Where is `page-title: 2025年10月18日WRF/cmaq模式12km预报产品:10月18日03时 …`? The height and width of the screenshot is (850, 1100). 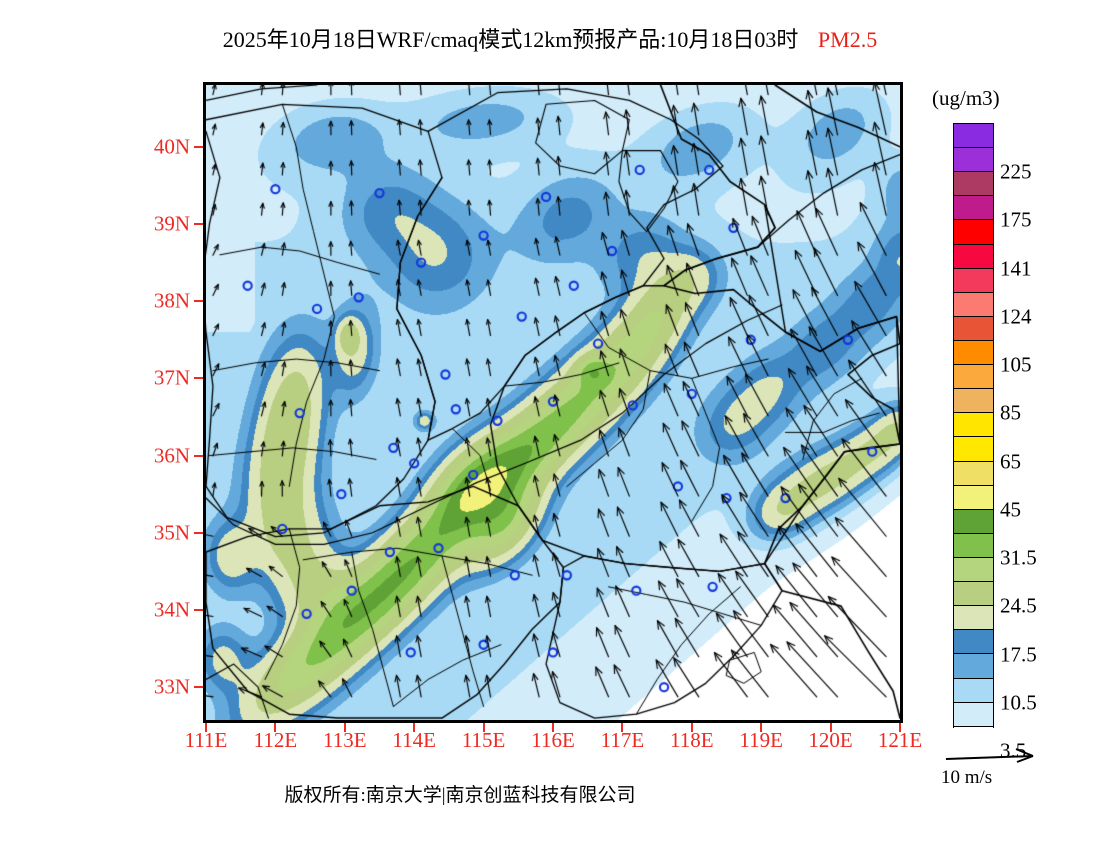 page-title: 2025年10月18日WRF/cmaq模式12km预报产品:10月18日03时 … is located at coordinates (550, 38).